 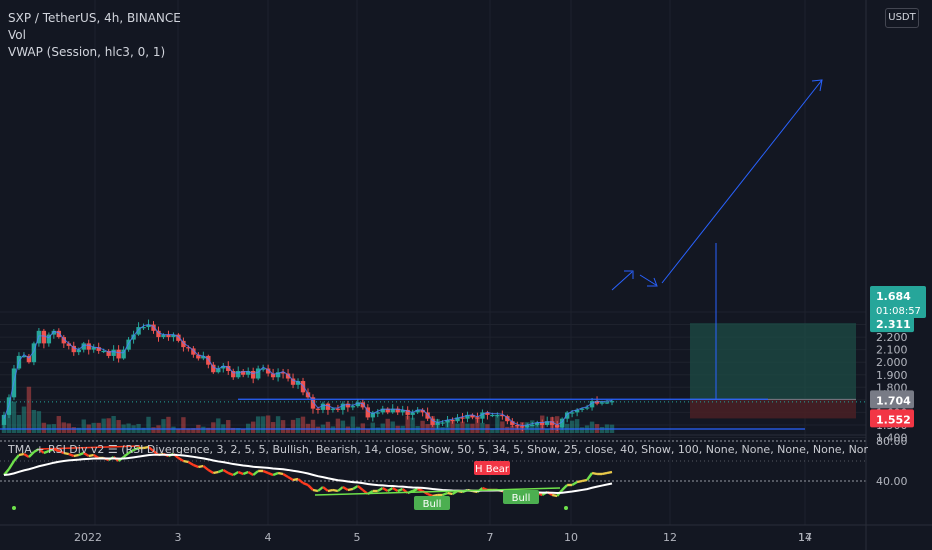 What do you see at coordinates (94, 18) in the screenshot?
I see `symbol-title: SXP / TetherUS, 4h, BINANCE` at bounding box center [94, 18].